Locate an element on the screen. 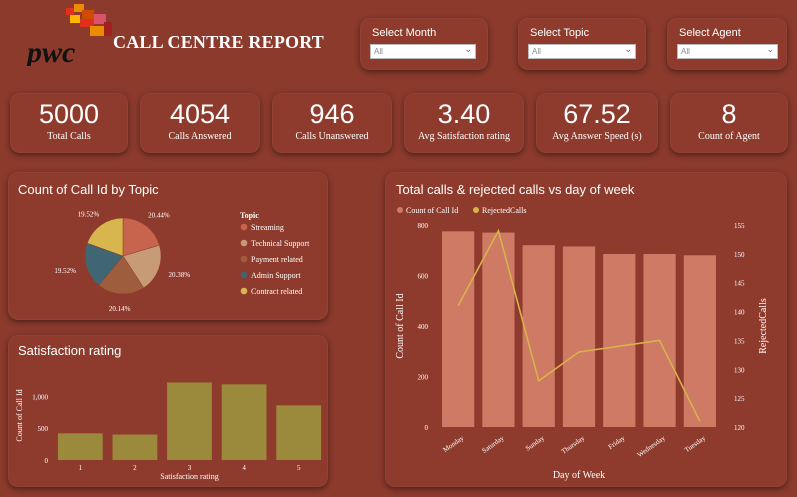  kpi-label: Count of Agent is located at coordinates (729, 136).